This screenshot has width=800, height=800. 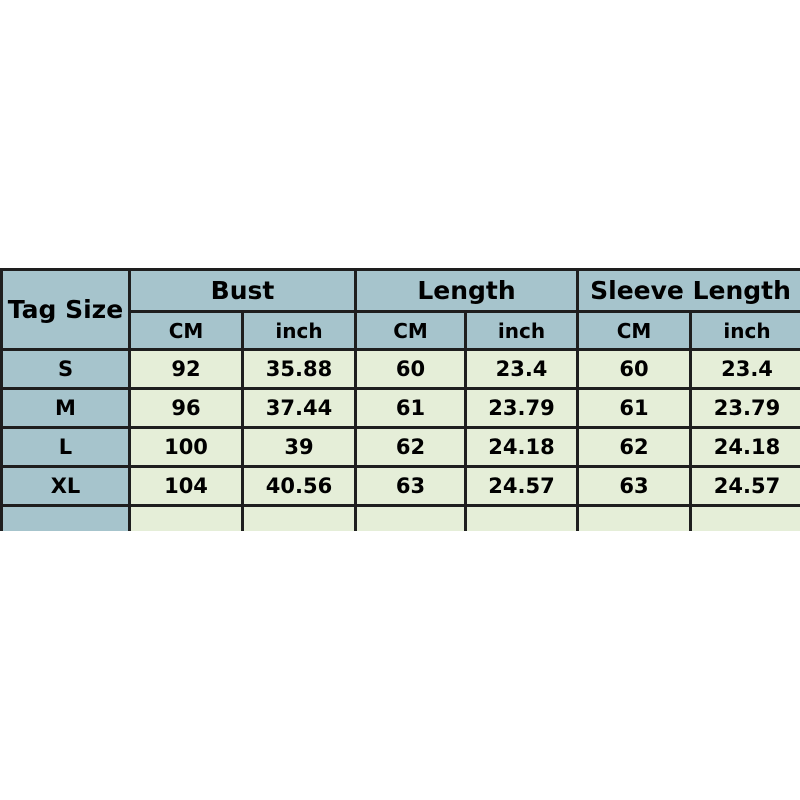 I want to click on table-row-xl: XL 104 40.56 63 24.57 63 24.57, so click(x=400, y=486).